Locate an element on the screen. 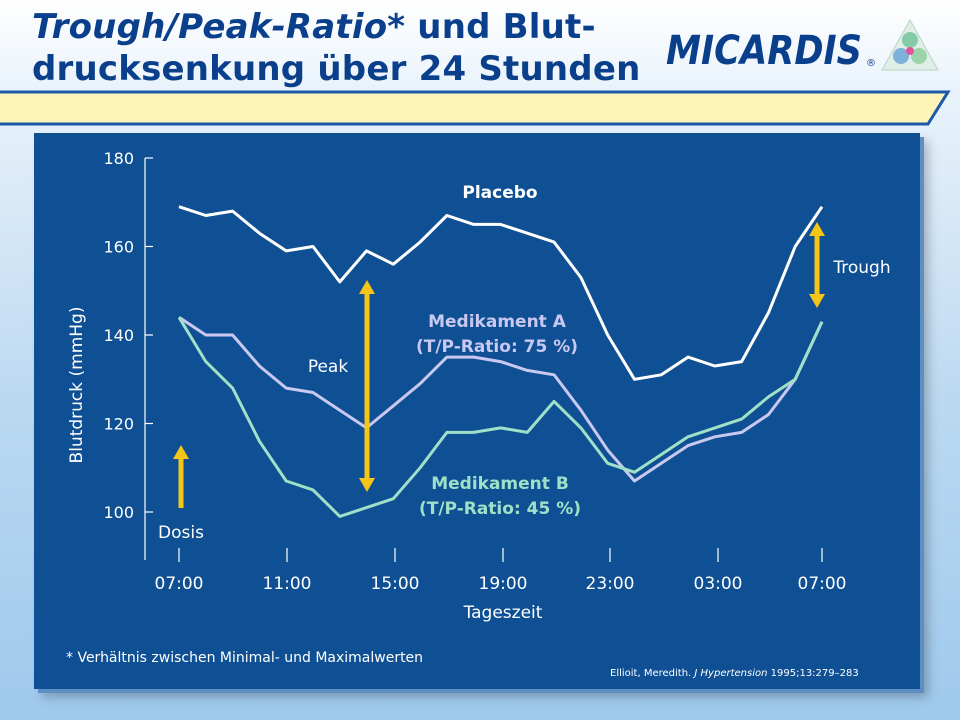 The width and height of the screenshot is (960, 720). micardis-logo: MICARDIS ® is located at coordinates (802, 46).